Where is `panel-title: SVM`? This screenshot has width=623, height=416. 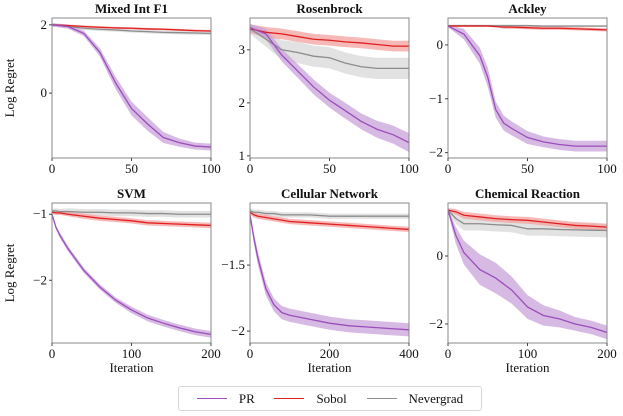
panel-title: SVM is located at coordinates (131, 193).